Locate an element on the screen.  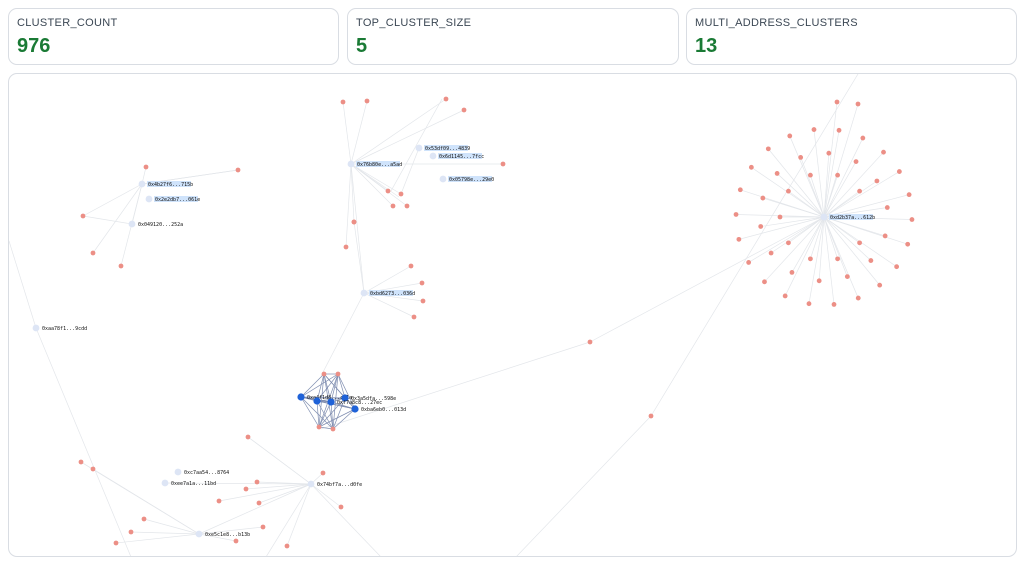
stat-value: 13 is located at coordinates (706, 46).